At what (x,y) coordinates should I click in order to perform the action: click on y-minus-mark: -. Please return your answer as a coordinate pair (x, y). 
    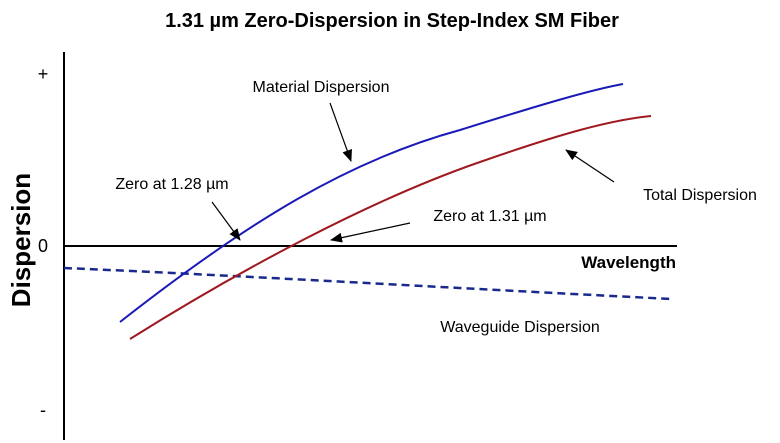
    Looking at the image, I should click on (43, 410).